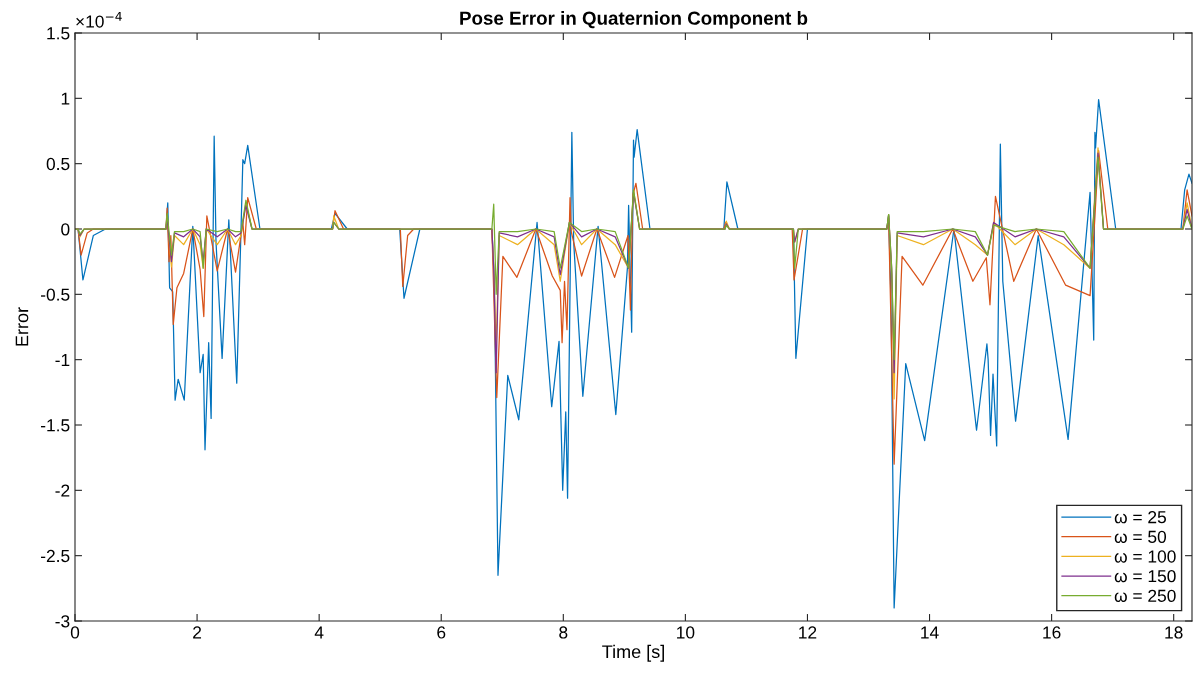 The height and width of the screenshot is (684, 1195). Describe the element at coordinates (62, 360) in the screenshot. I see `y-tick-label: -1` at that location.